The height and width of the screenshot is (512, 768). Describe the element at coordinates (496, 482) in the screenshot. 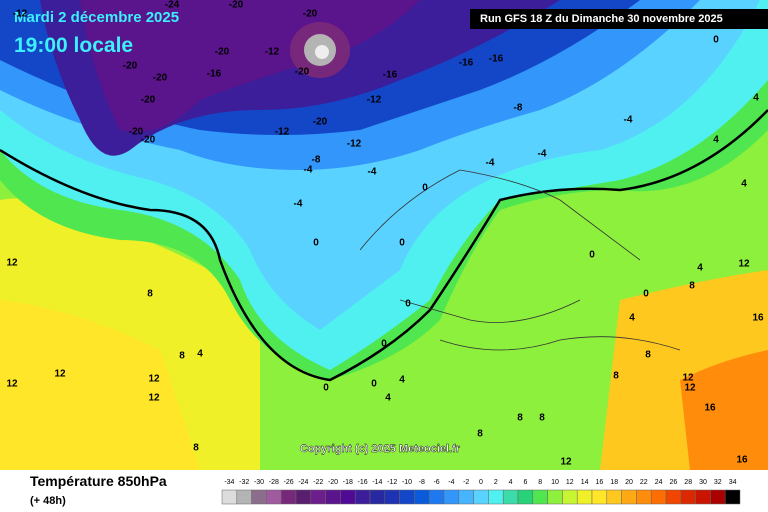

I see `legend-label: 2` at that location.